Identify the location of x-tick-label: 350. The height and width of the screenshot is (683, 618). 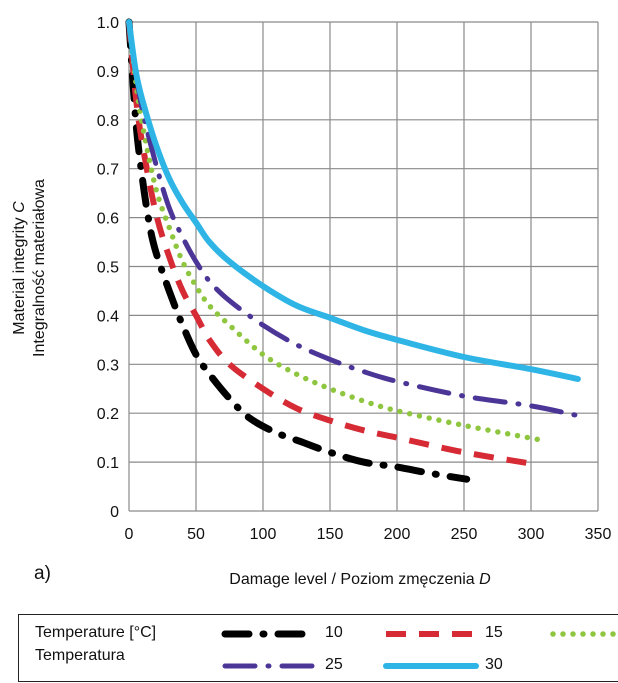
(598, 534).